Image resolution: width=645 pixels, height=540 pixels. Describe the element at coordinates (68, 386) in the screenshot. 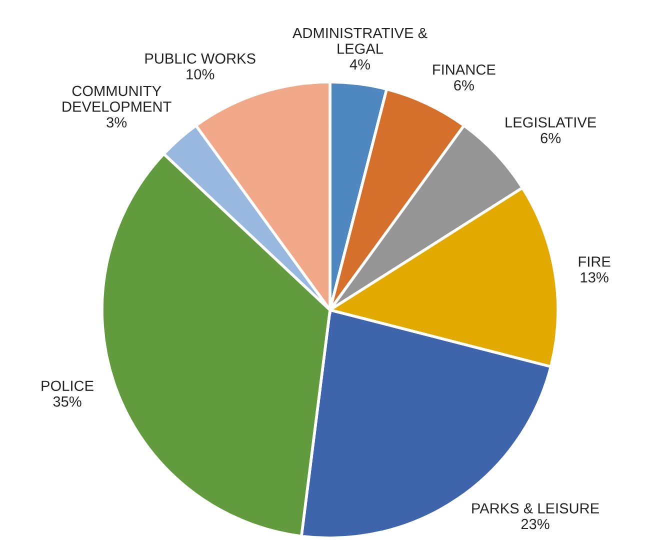

I see `slice-label: POLICE` at that location.